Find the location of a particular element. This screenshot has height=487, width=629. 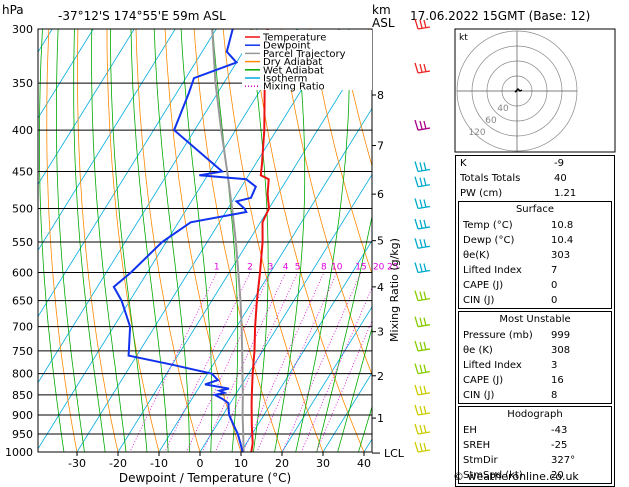

index-row: Totals Totals 40 is located at coordinates (535, 178).